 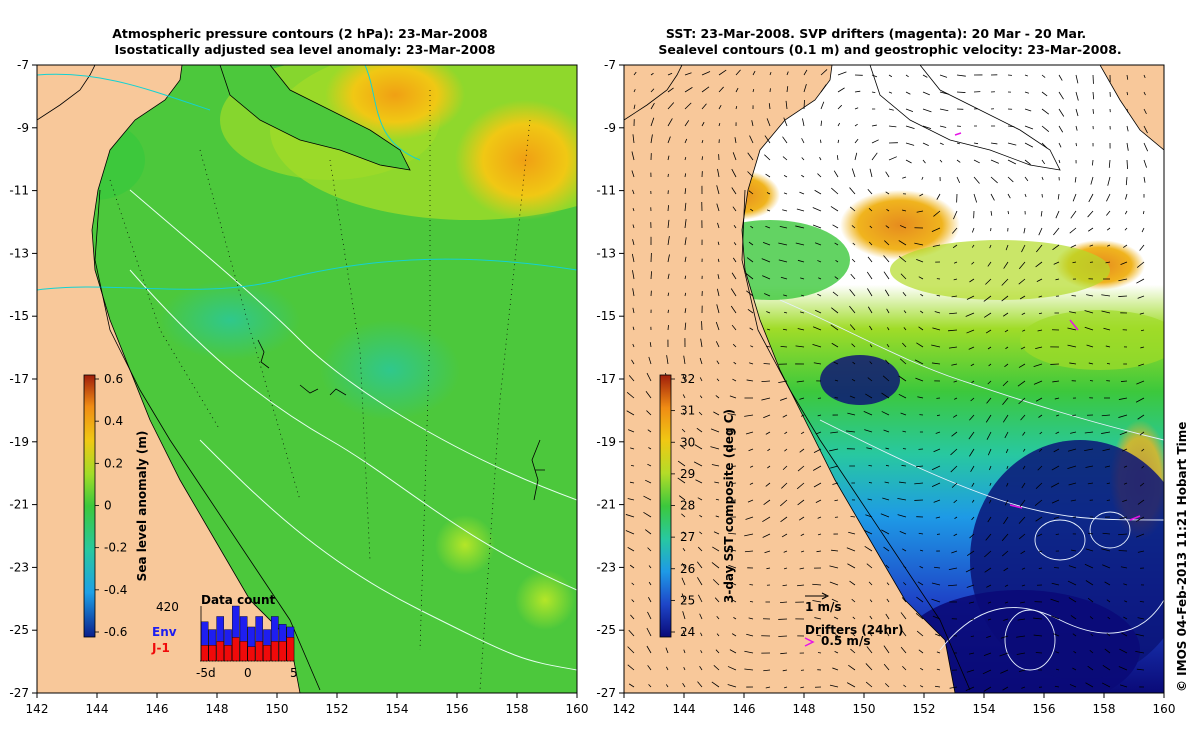 What do you see at coordinates (687, 474) in the screenshot?
I see `colorbar-tick-label: 29` at bounding box center [687, 474].